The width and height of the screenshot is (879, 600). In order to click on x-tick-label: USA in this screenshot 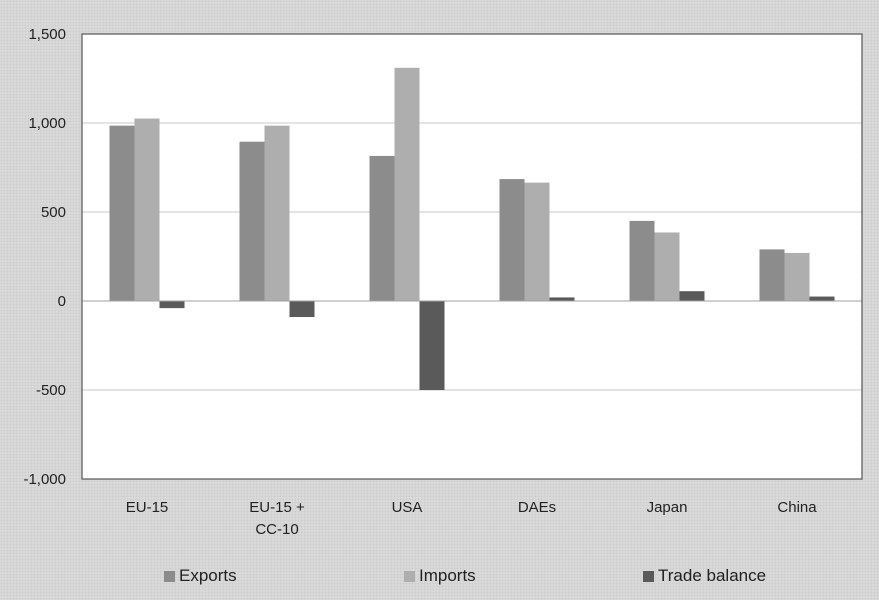, I will do `click(407, 507)`.